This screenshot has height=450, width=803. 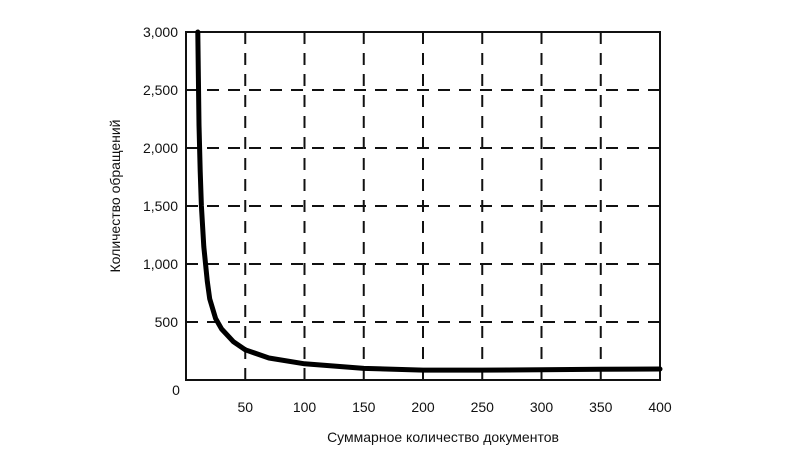 I want to click on x-tick-label: 300, so click(x=542, y=407).